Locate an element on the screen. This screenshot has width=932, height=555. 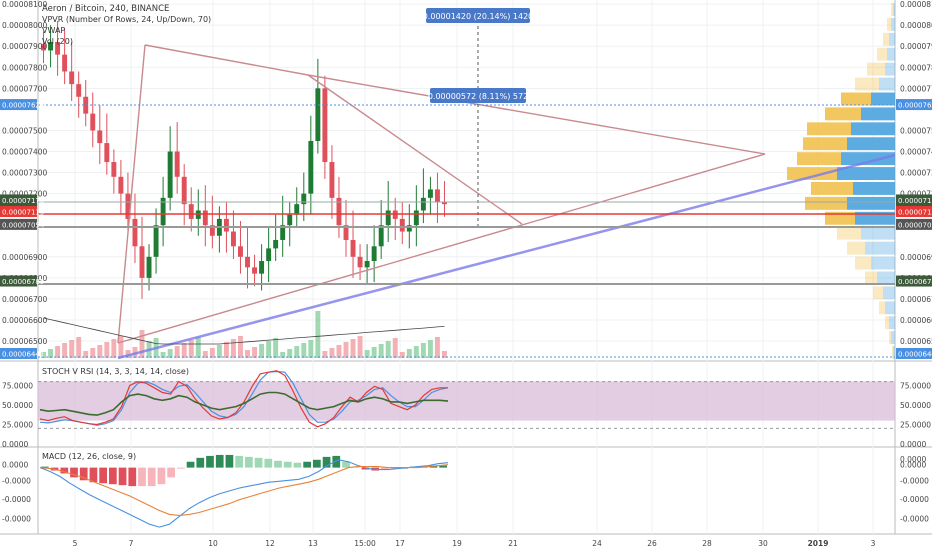
measure-callout-top: 0.00001420 (20.14%) 1420 is located at coordinates (478, 15).